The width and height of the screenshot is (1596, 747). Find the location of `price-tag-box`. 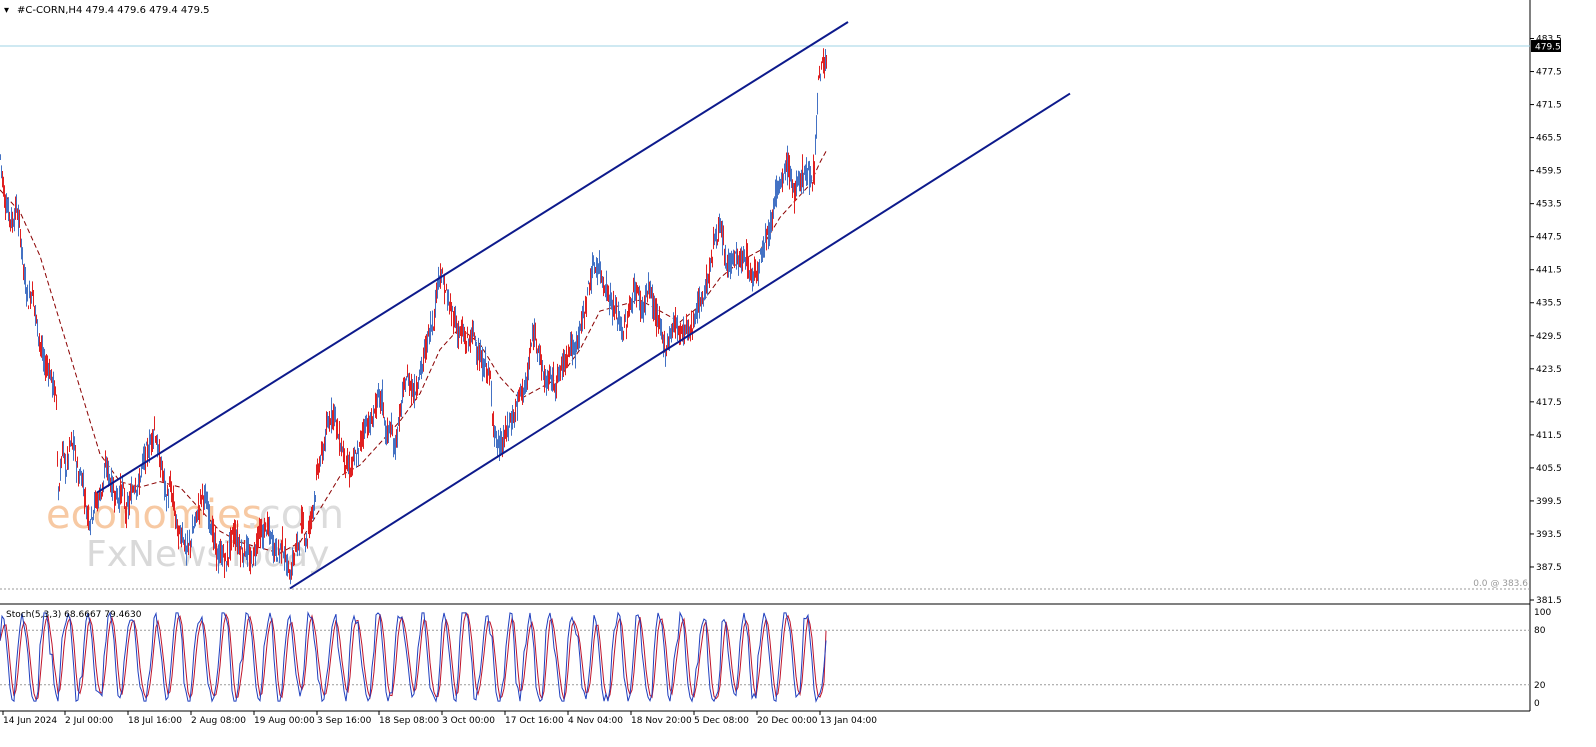

price-tag-box is located at coordinates (1546, 46).